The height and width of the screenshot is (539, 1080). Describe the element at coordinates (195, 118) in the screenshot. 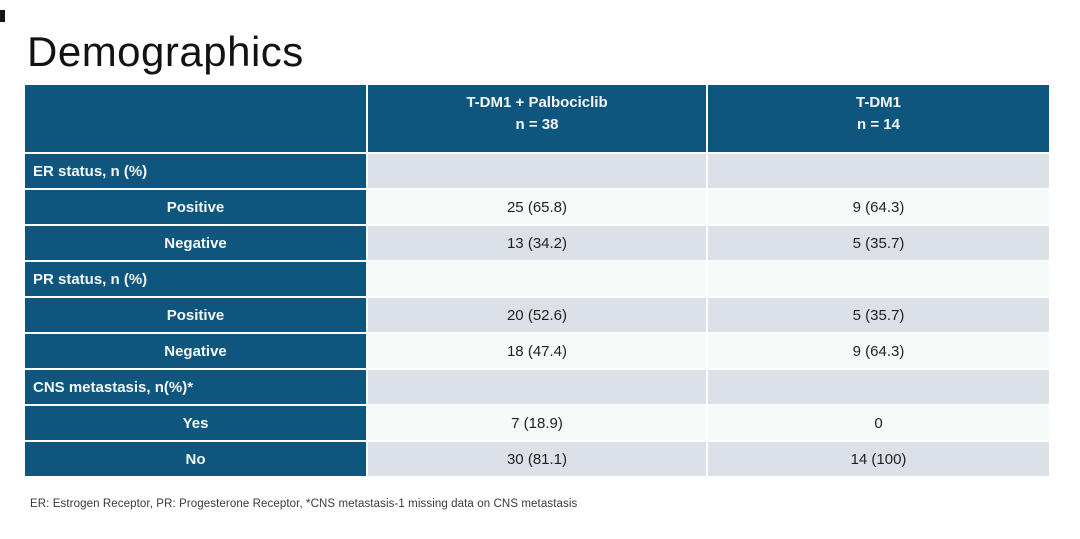

I see `table-corner-cell` at that location.